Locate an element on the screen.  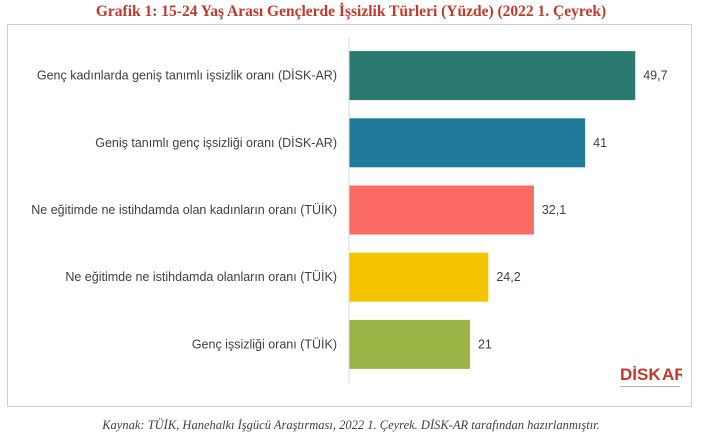
diskar-logo: DİSK AR ▁▁▁▁▁▁▁▁▁▁▁▁▁▁▁▁▁▁▁▁▁▁▁▁▁▁ is located at coordinates (653, 378).